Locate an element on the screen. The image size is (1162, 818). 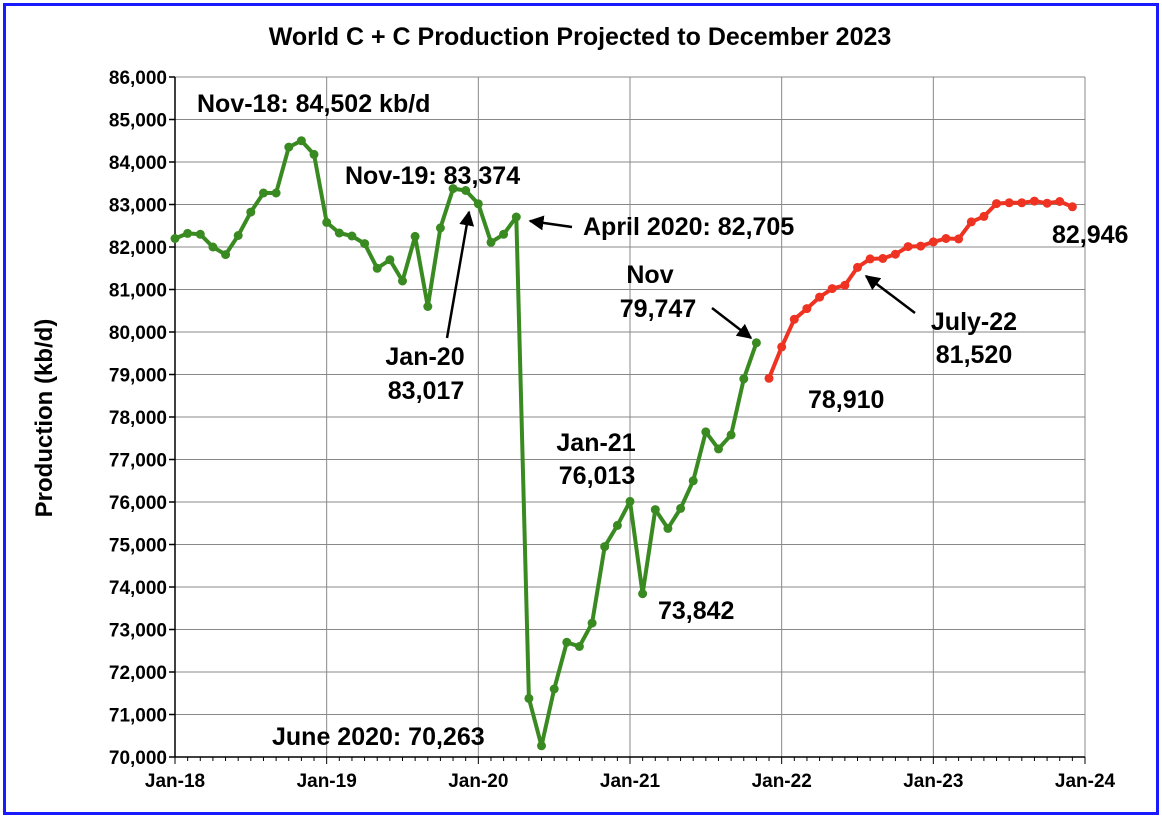
y-tick-label: 71,000 is located at coordinates (138, 716).